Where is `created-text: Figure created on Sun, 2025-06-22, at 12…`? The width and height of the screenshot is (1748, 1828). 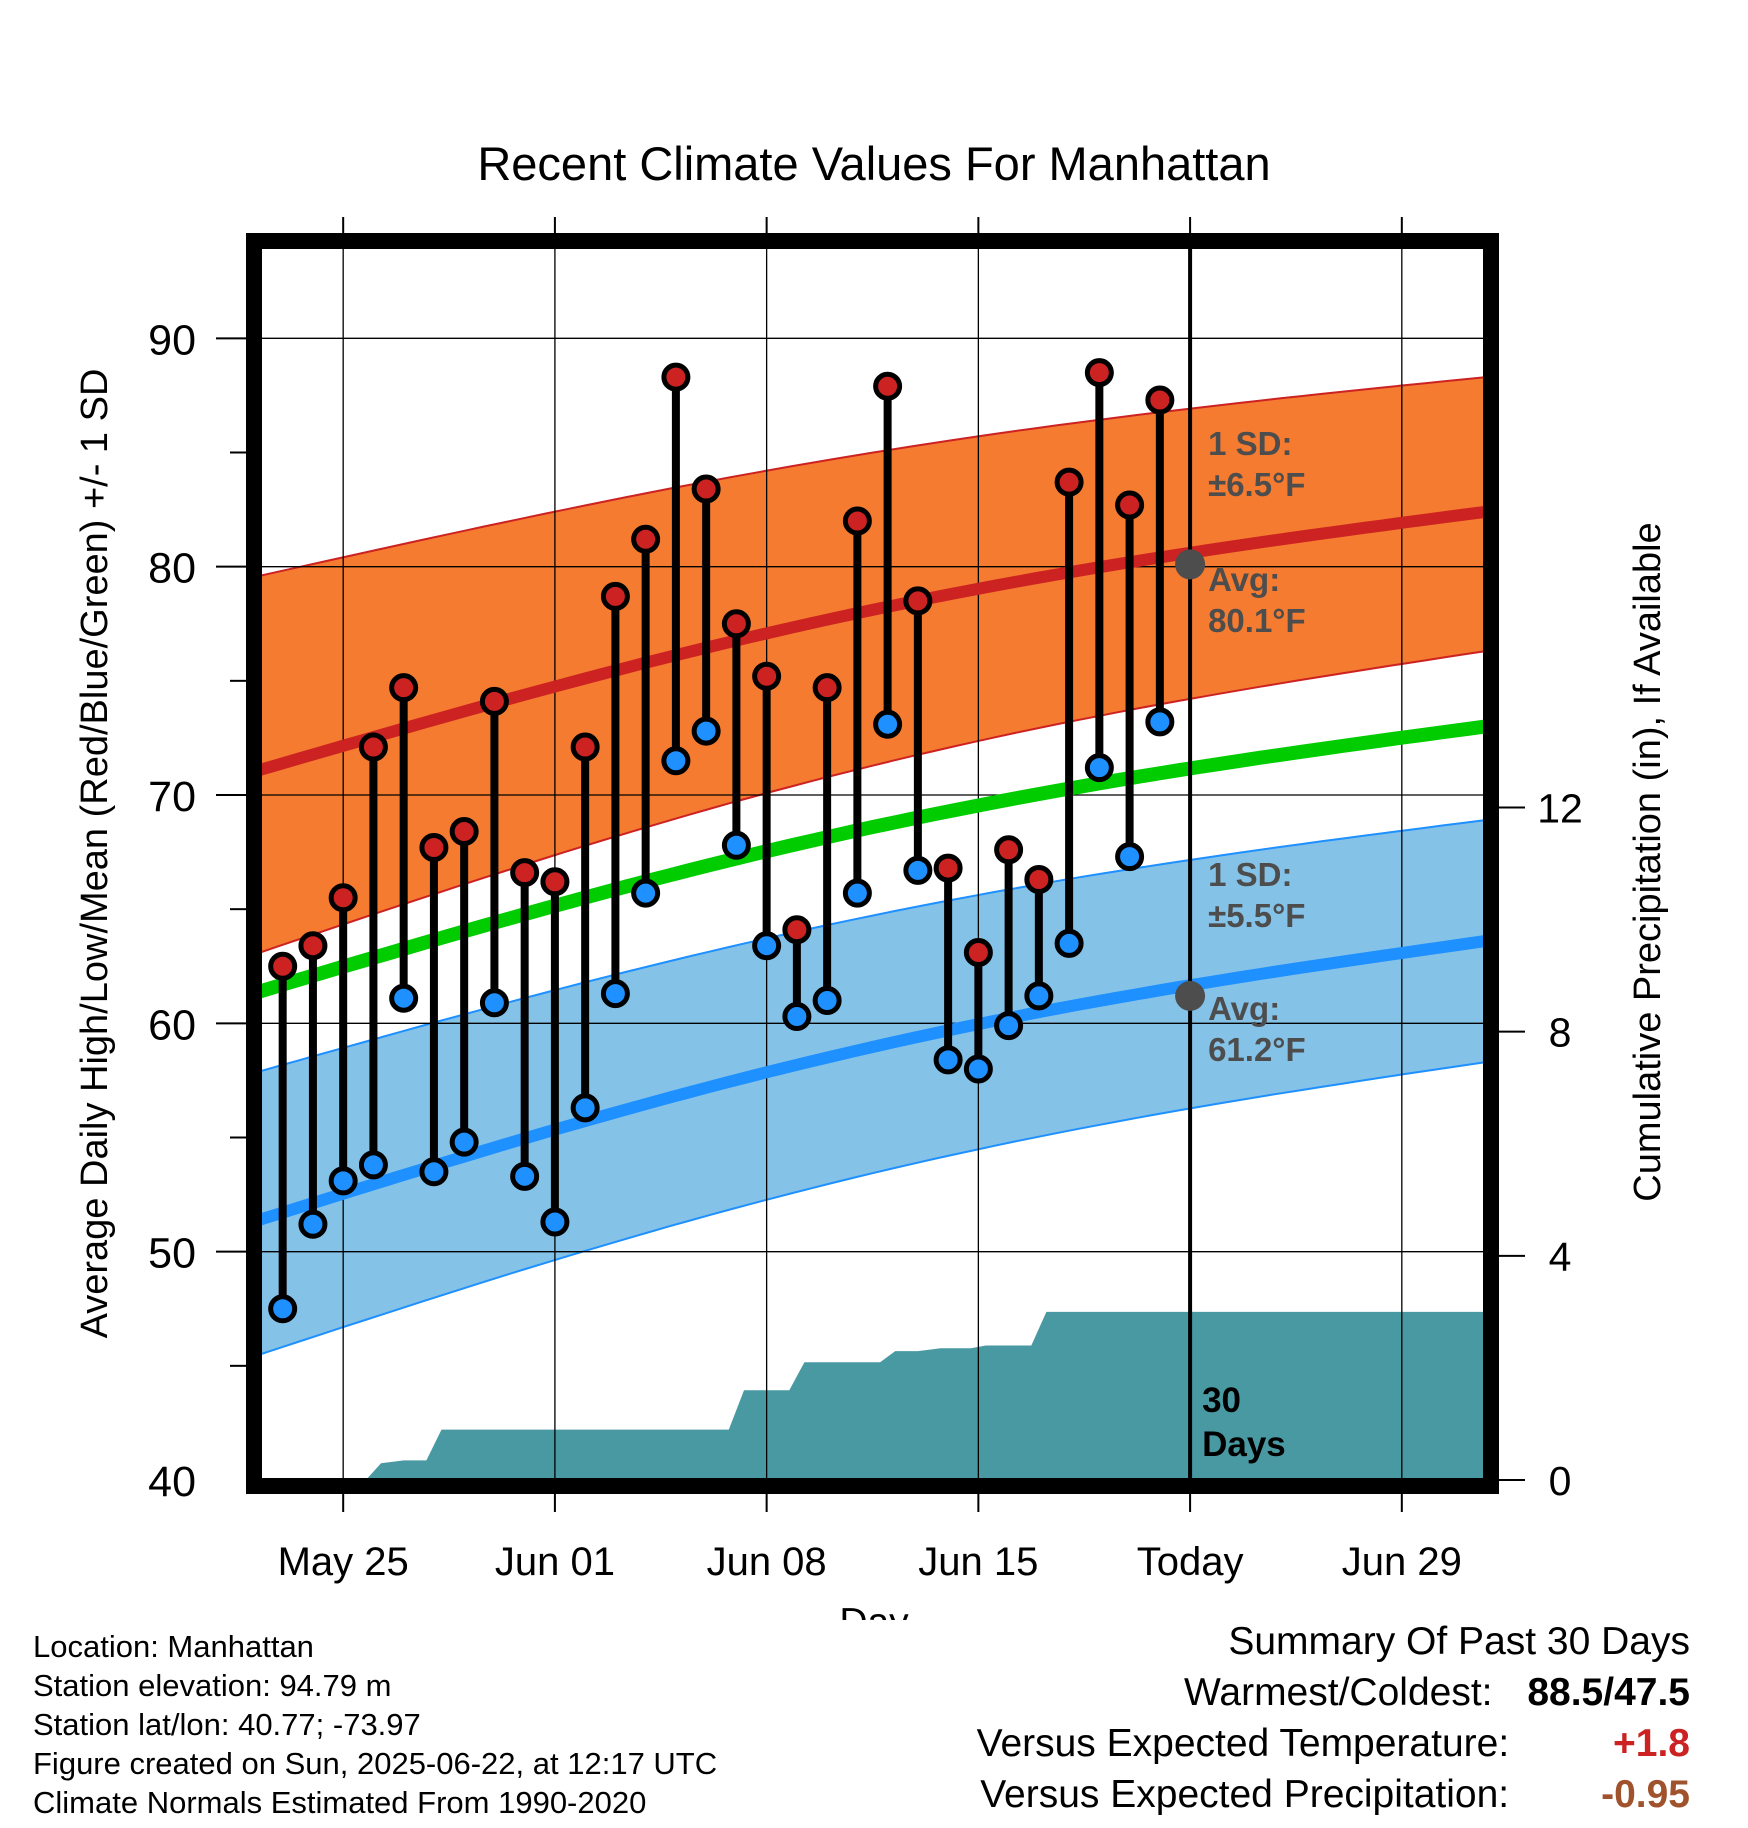
created-text: Figure created on Sun, 2025-06-22, at 12… is located at coordinates (375, 1763).